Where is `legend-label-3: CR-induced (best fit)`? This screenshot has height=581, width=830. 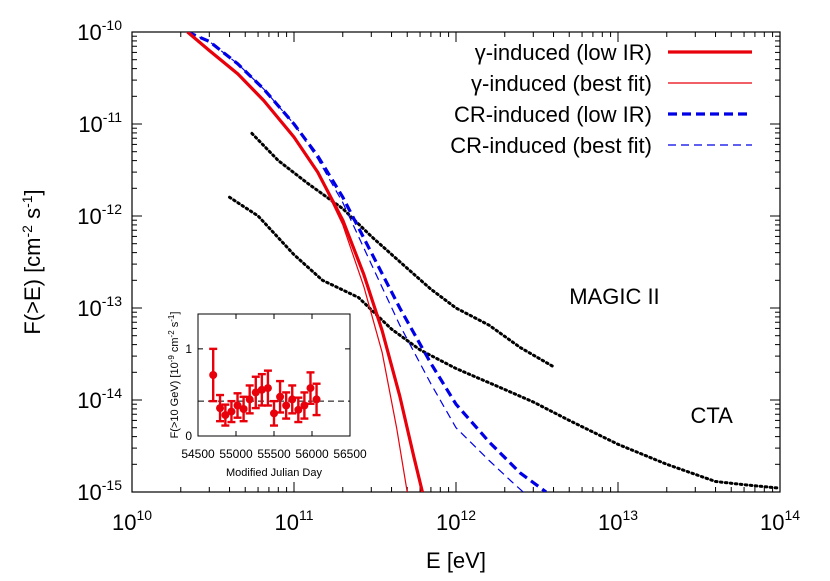
legend-label-3: CR-induced (best fit) is located at coordinates (551, 145).